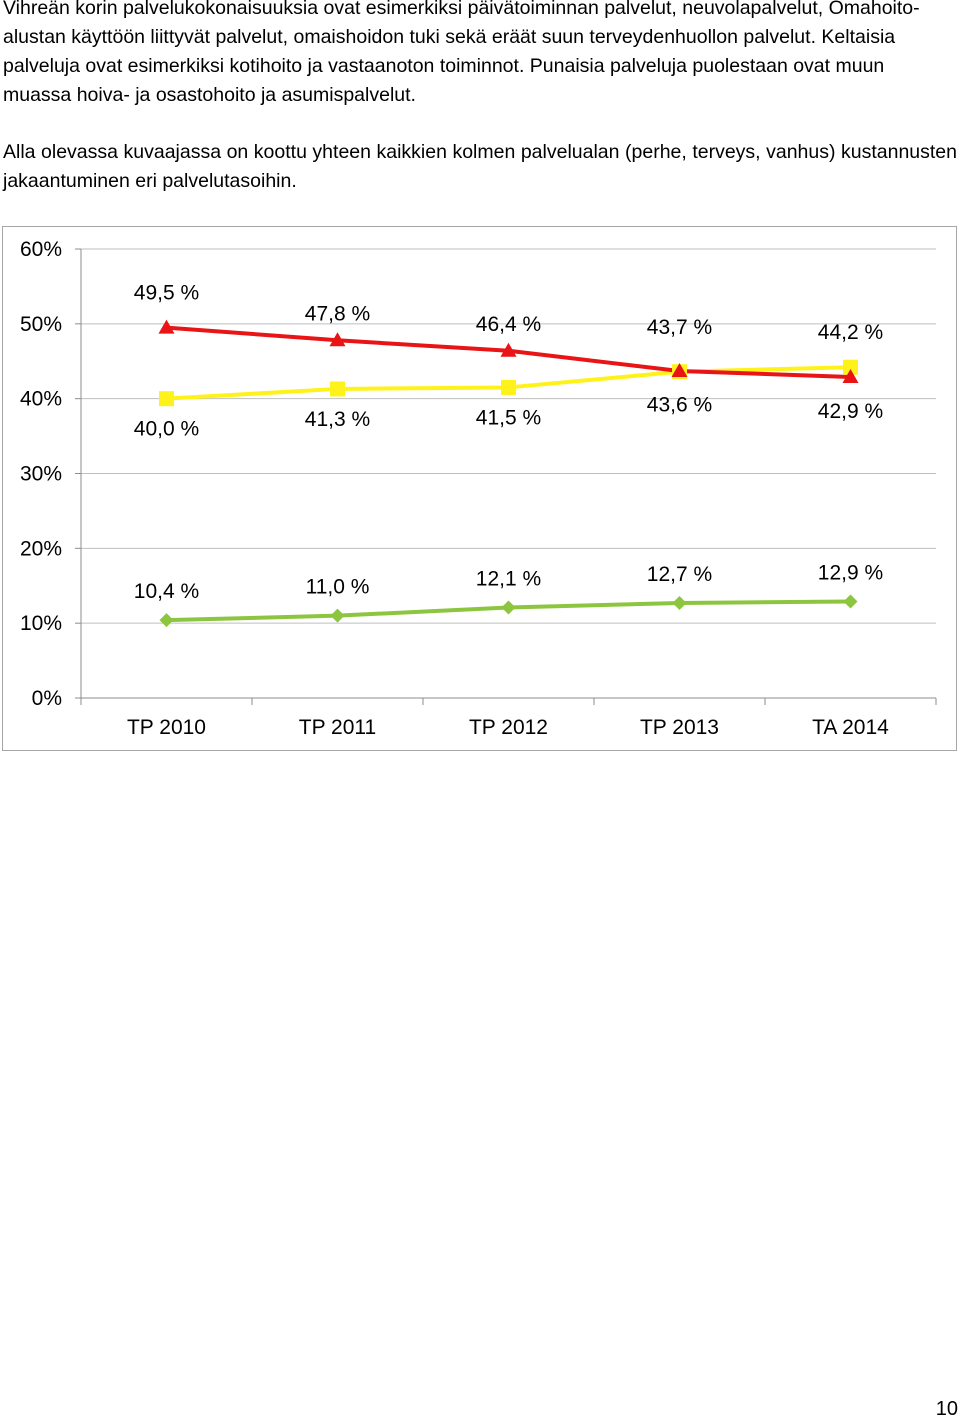 This screenshot has width=960, height=1421. I want to click on data-label-red: 46,4 %, so click(508, 324).